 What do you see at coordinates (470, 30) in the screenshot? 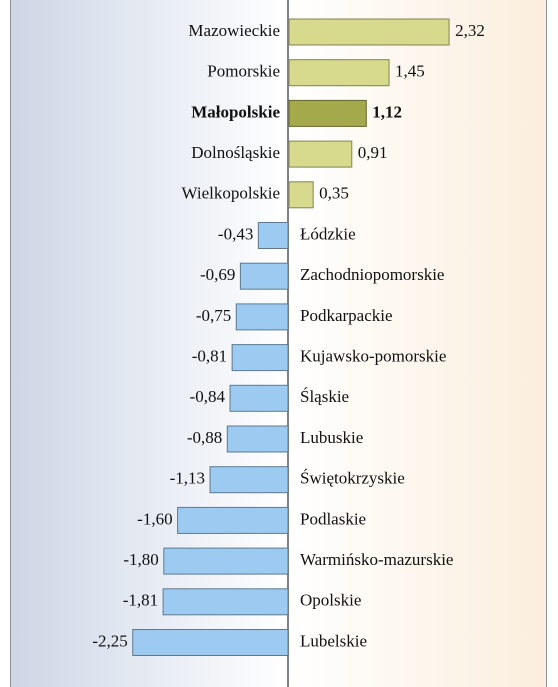
I see `value-label: 2,32` at bounding box center [470, 30].